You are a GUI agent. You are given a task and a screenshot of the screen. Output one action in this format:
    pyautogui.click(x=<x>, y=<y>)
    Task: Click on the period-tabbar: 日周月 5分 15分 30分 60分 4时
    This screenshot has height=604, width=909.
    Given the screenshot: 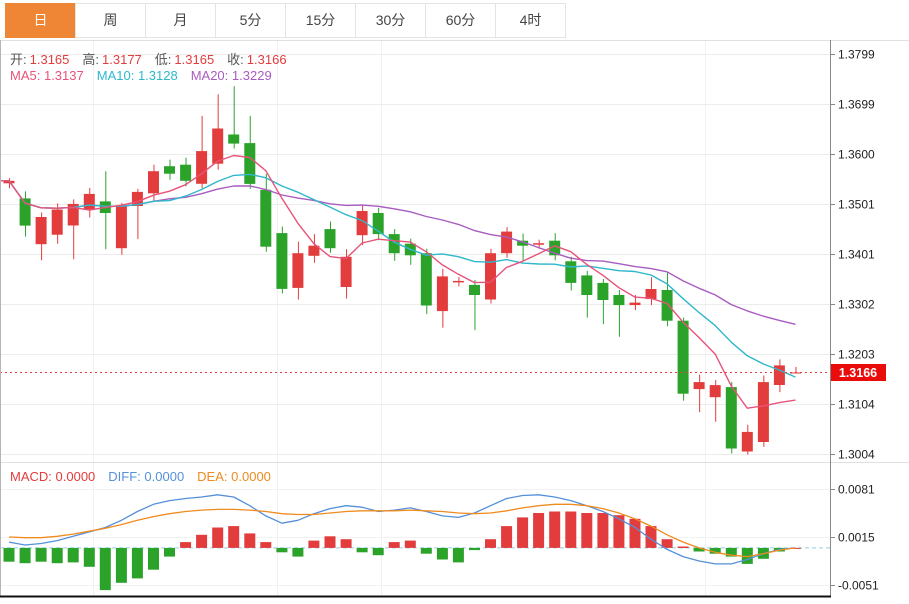 What is the action you would take?
    pyautogui.click(x=285, y=20)
    